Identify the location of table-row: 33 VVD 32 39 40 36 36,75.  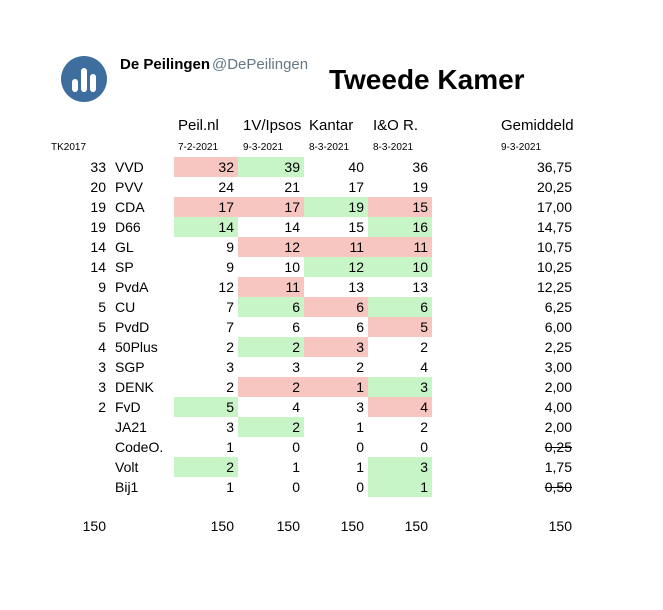
(331, 167).